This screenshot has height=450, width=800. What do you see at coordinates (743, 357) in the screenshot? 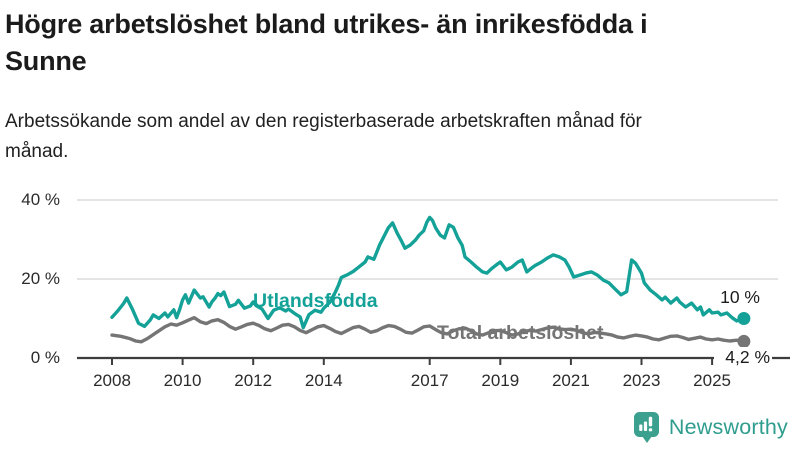
I see `end-value-label-total: 4,2 %` at bounding box center [743, 357].